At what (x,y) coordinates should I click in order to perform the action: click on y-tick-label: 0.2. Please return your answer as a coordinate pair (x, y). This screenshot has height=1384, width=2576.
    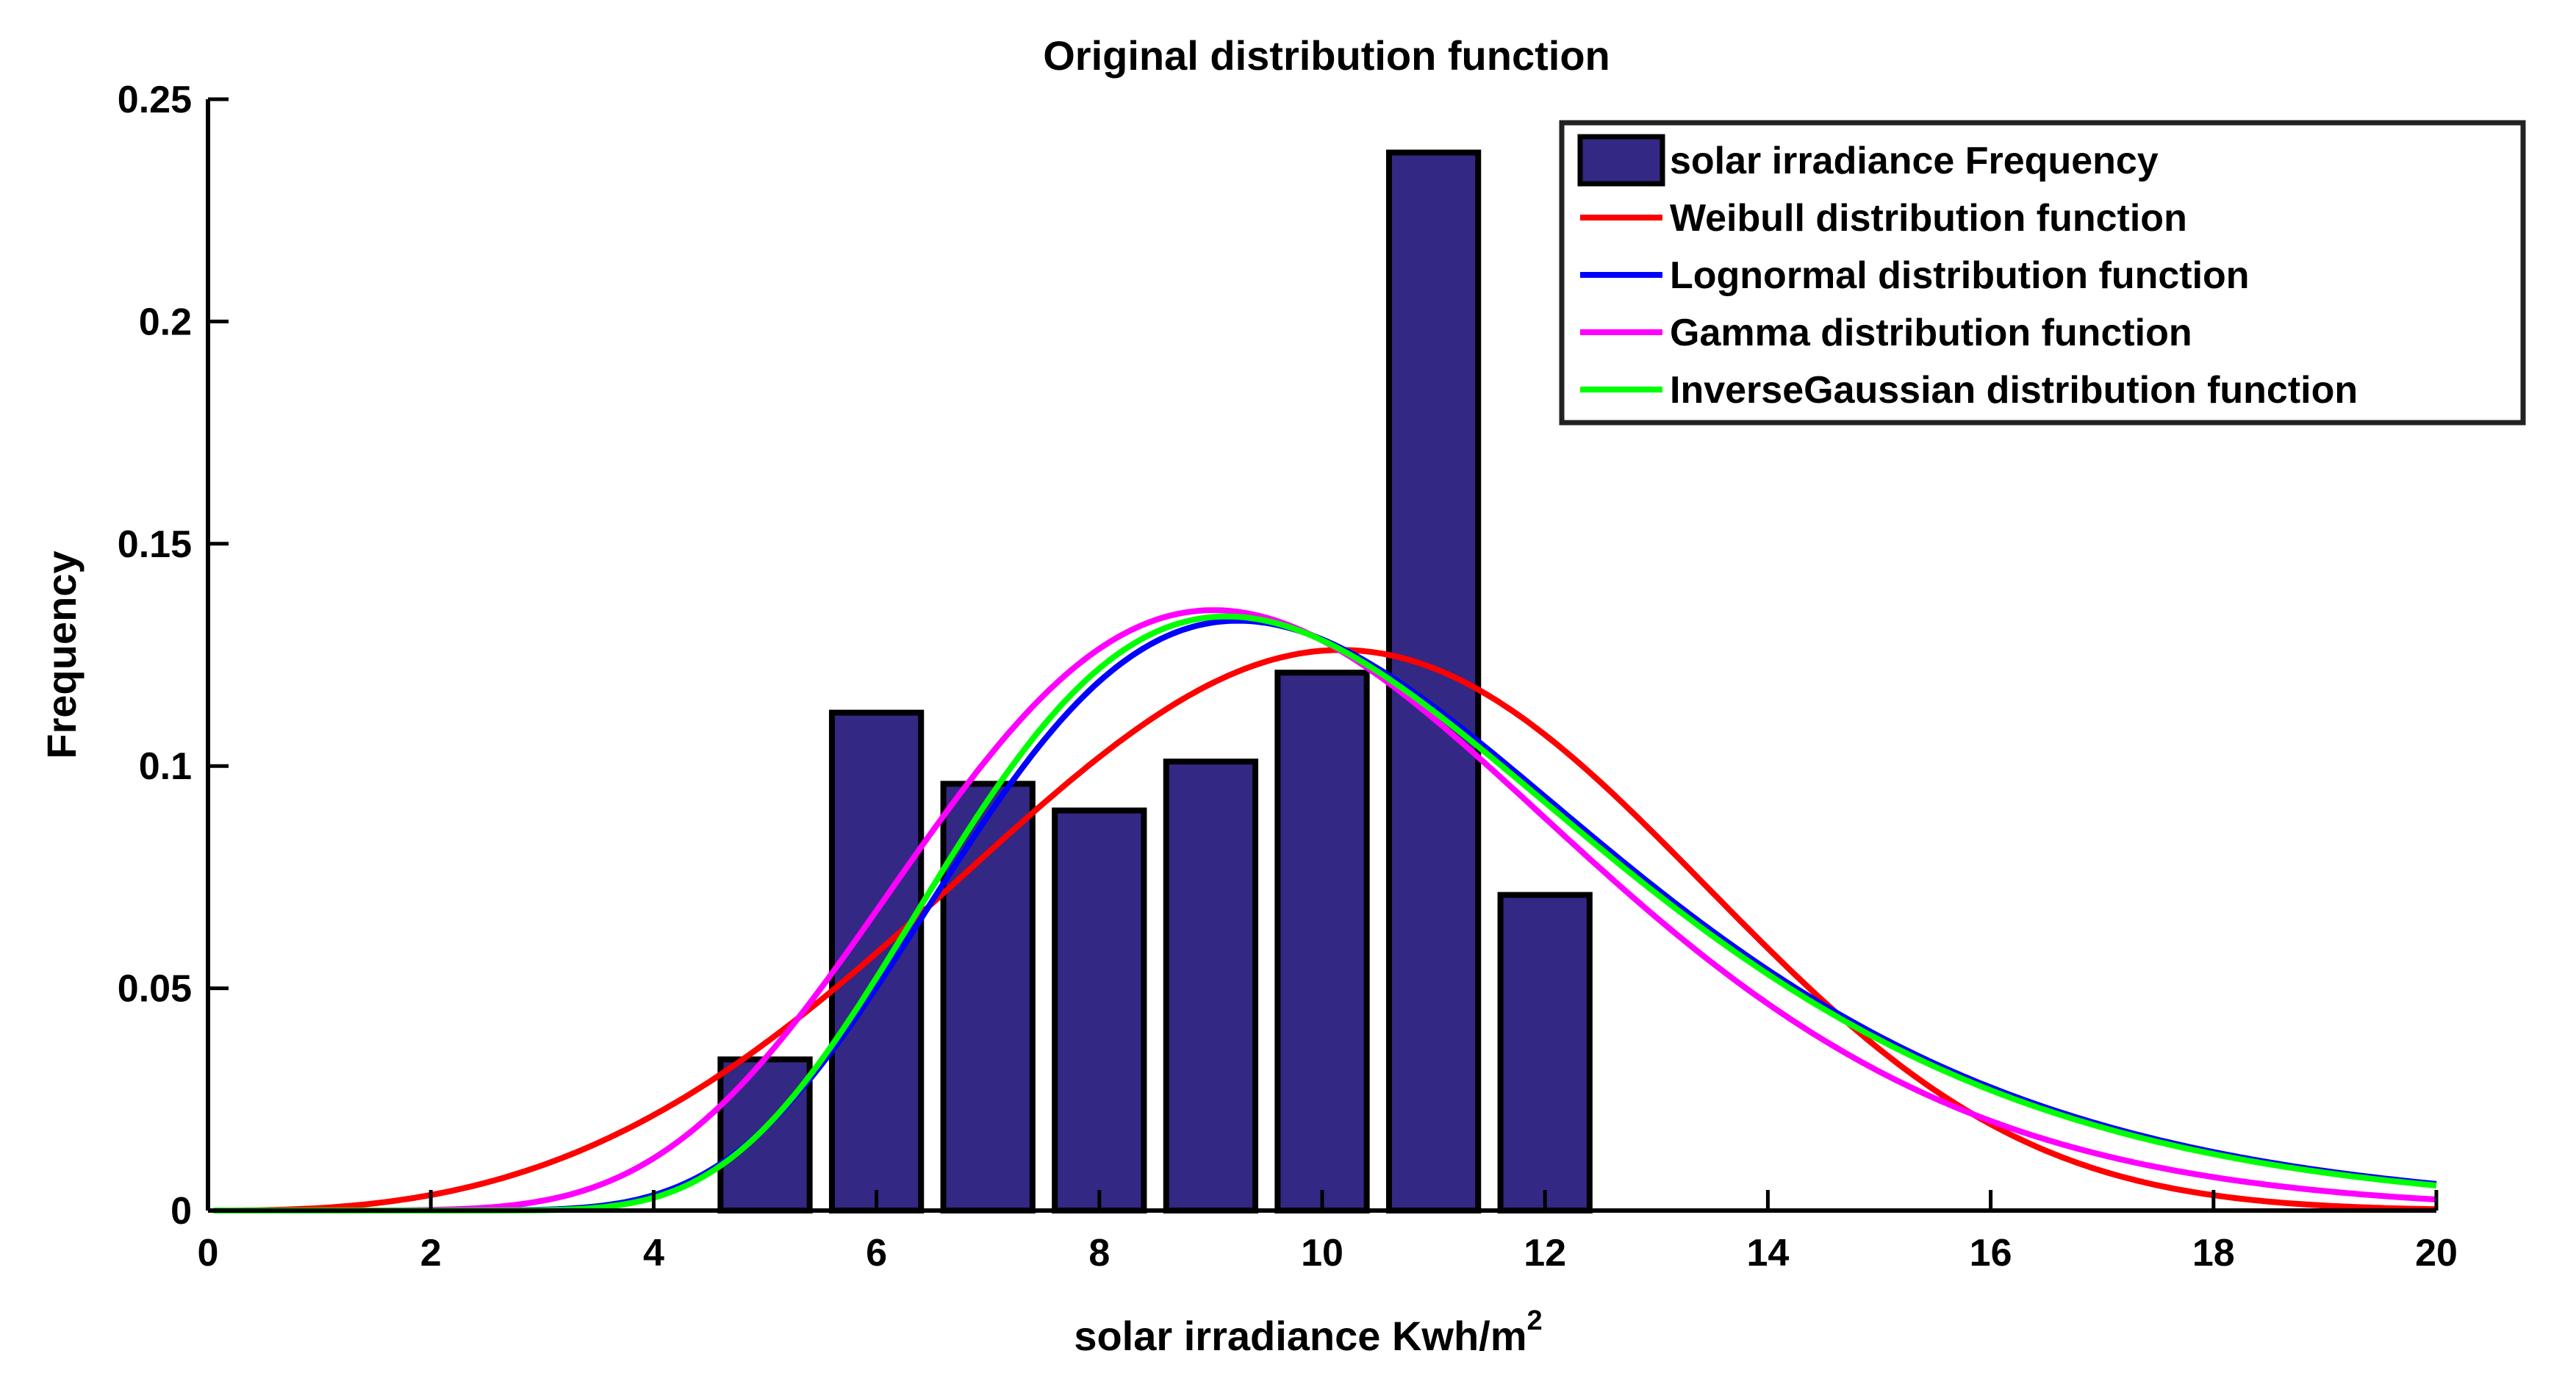
    Looking at the image, I should click on (165, 322).